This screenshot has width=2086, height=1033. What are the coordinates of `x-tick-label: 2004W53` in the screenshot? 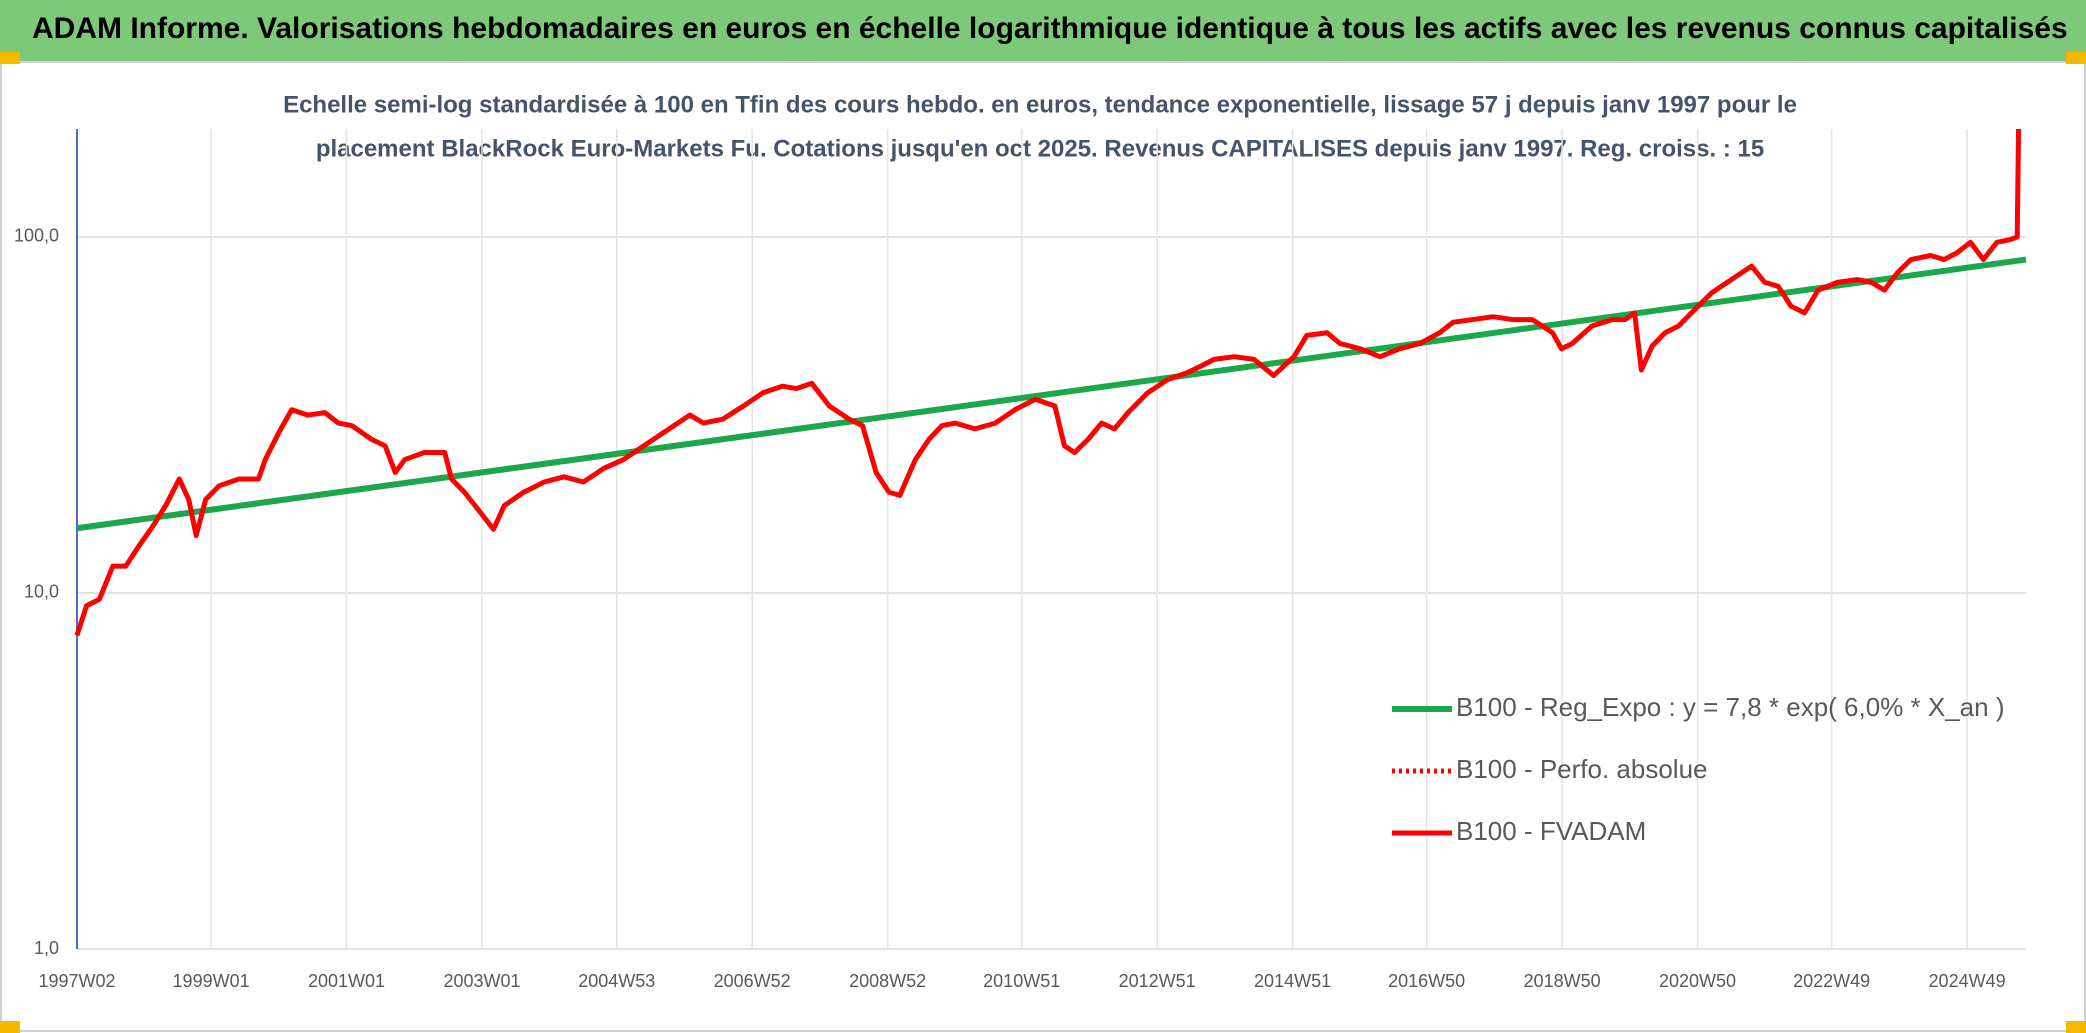 It's located at (616, 981).